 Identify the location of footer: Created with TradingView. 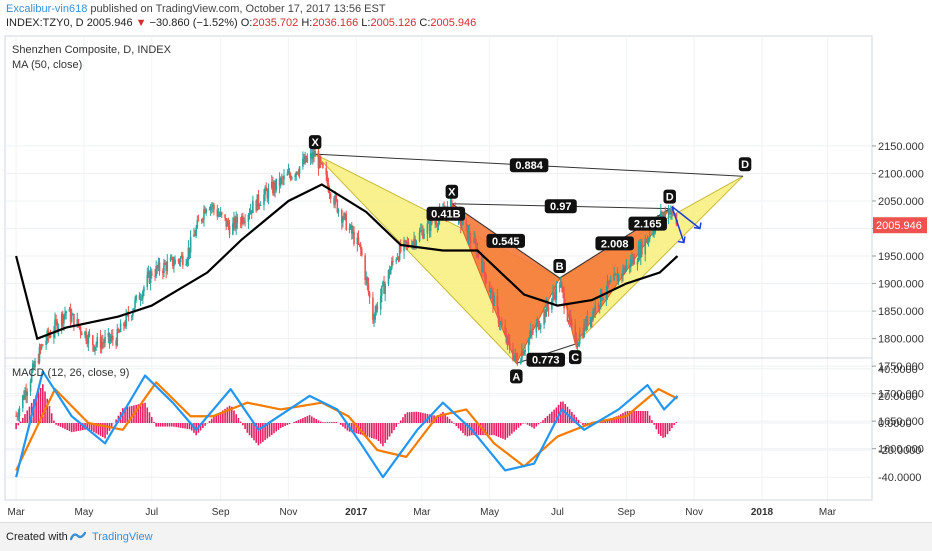
(466, 536).